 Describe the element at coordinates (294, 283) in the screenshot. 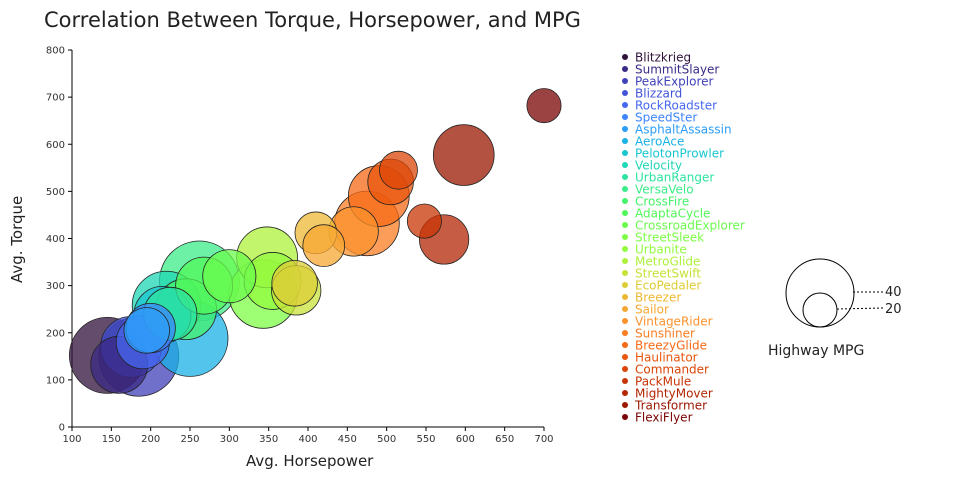

I see `bubble-ecopedaler` at that location.